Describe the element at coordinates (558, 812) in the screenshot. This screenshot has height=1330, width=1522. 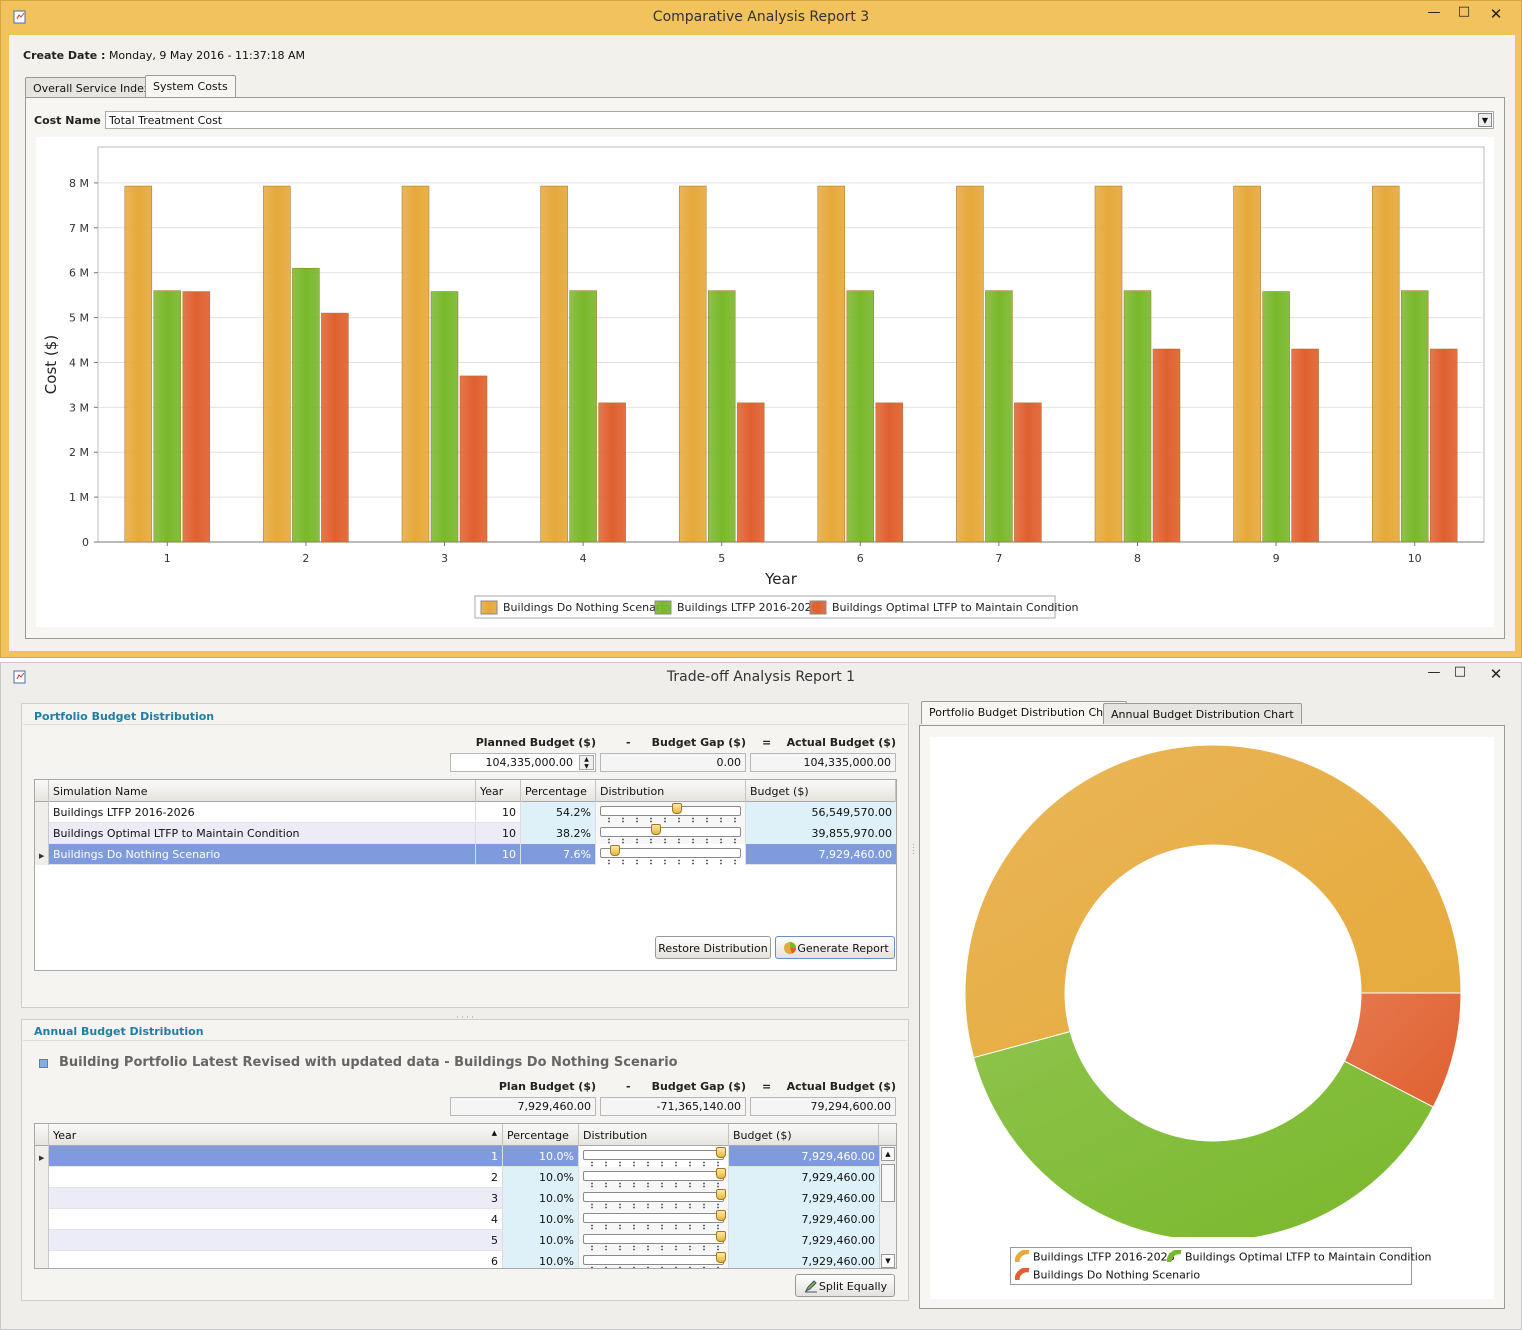
I see `percentage-cell: 54.2%` at that location.